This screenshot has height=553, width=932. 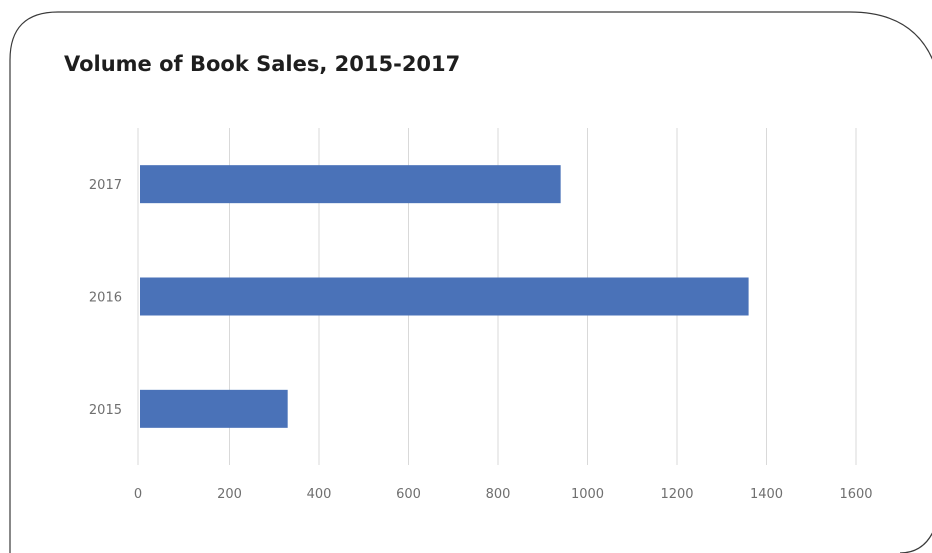 What do you see at coordinates (766, 494) in the screenshot?
I see `x-tick-label: 1400` at bounding box center [766, 494].